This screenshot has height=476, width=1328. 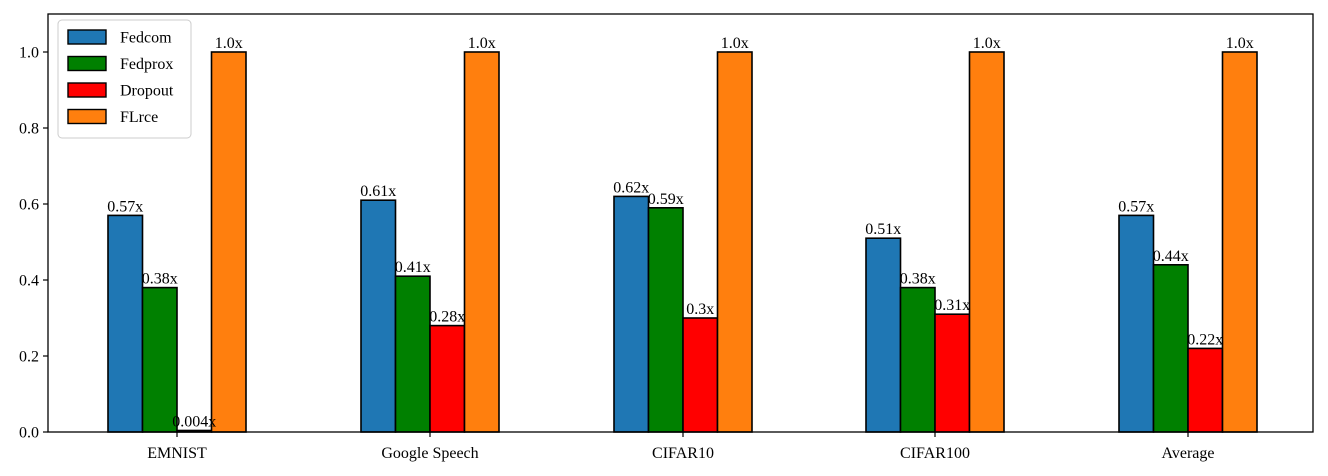 I want to click on bar-fedprox-google-speech, so click(x=412, y=354).